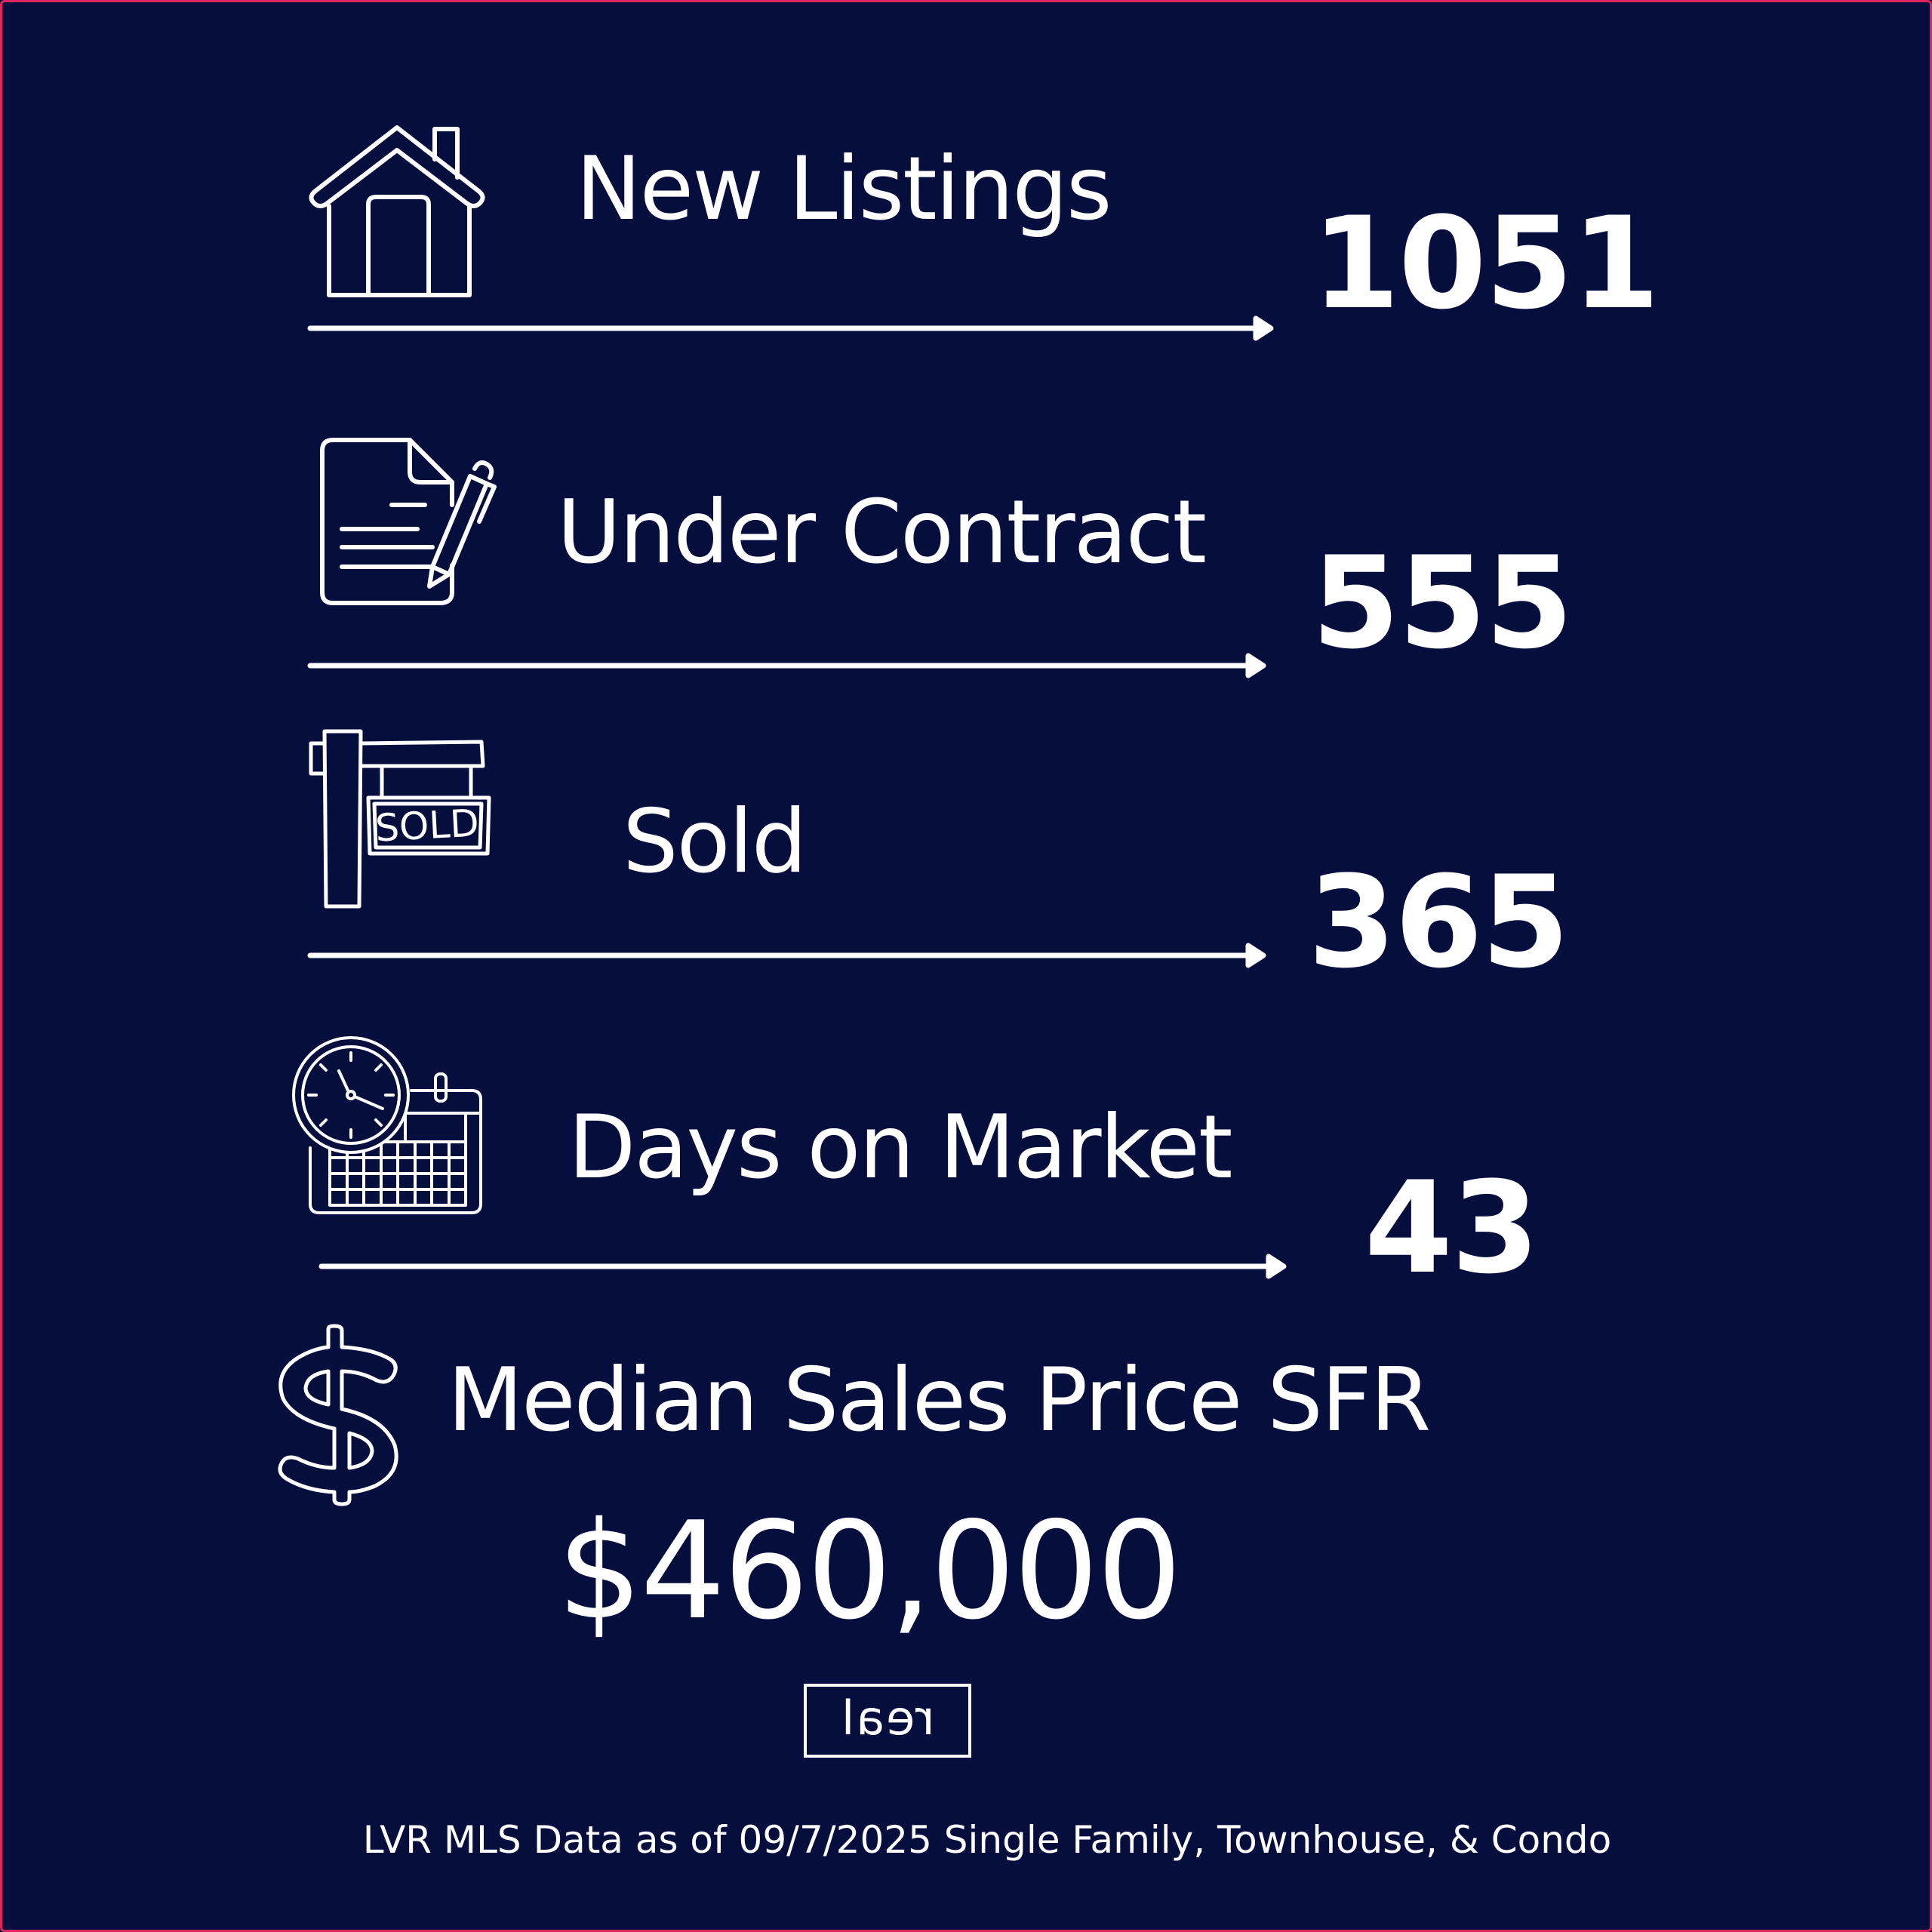  Describe the element at coordinates (339, 1415) in the screenshot. I see `dollar-sign-icon` at that location.